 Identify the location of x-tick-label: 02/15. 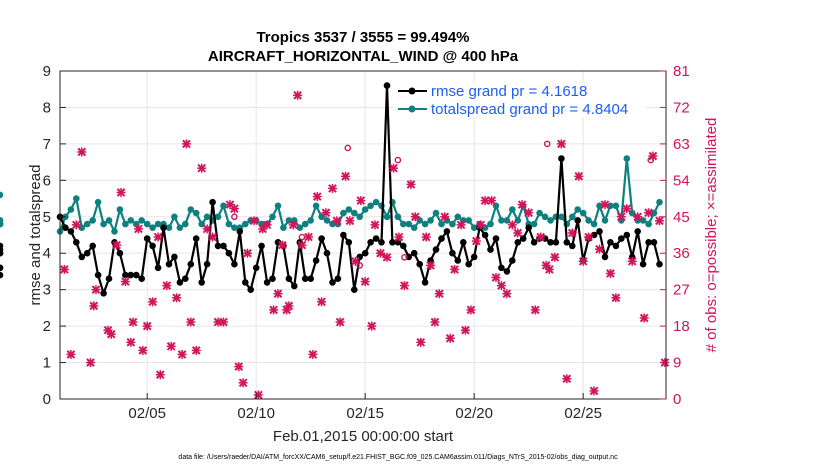
(365, 413).